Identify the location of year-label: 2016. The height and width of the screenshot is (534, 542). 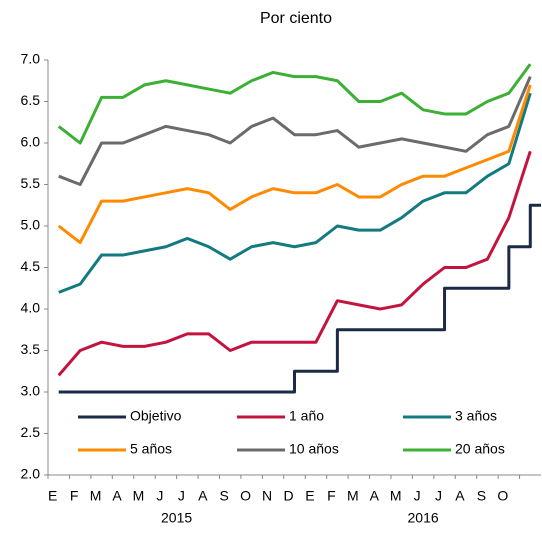
(423, 518).